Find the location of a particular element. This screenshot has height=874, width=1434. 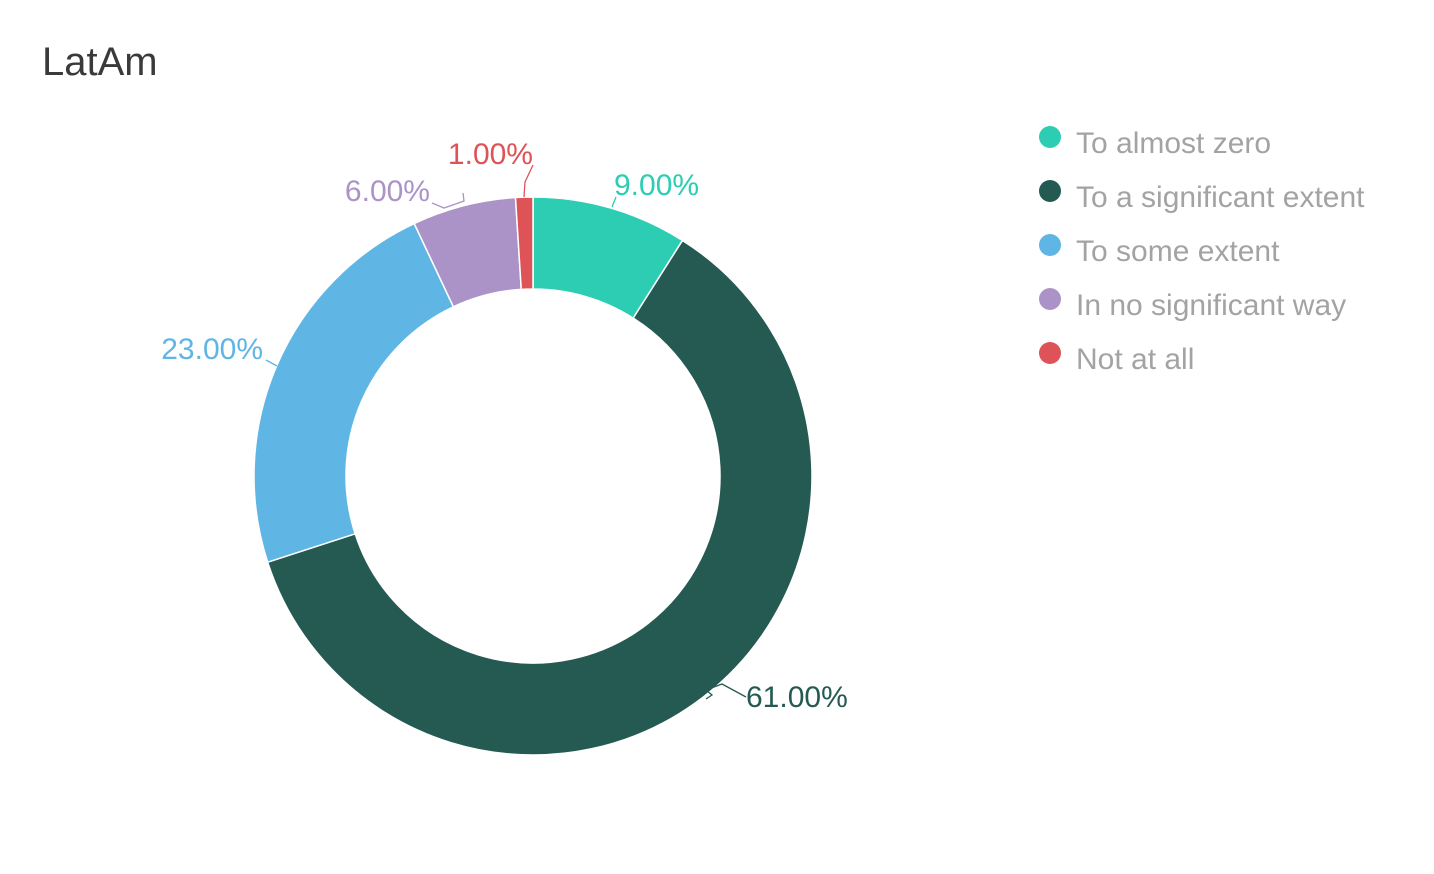

legend-item-to-some-extent: To some extent is located at coordinates (1228, 251).